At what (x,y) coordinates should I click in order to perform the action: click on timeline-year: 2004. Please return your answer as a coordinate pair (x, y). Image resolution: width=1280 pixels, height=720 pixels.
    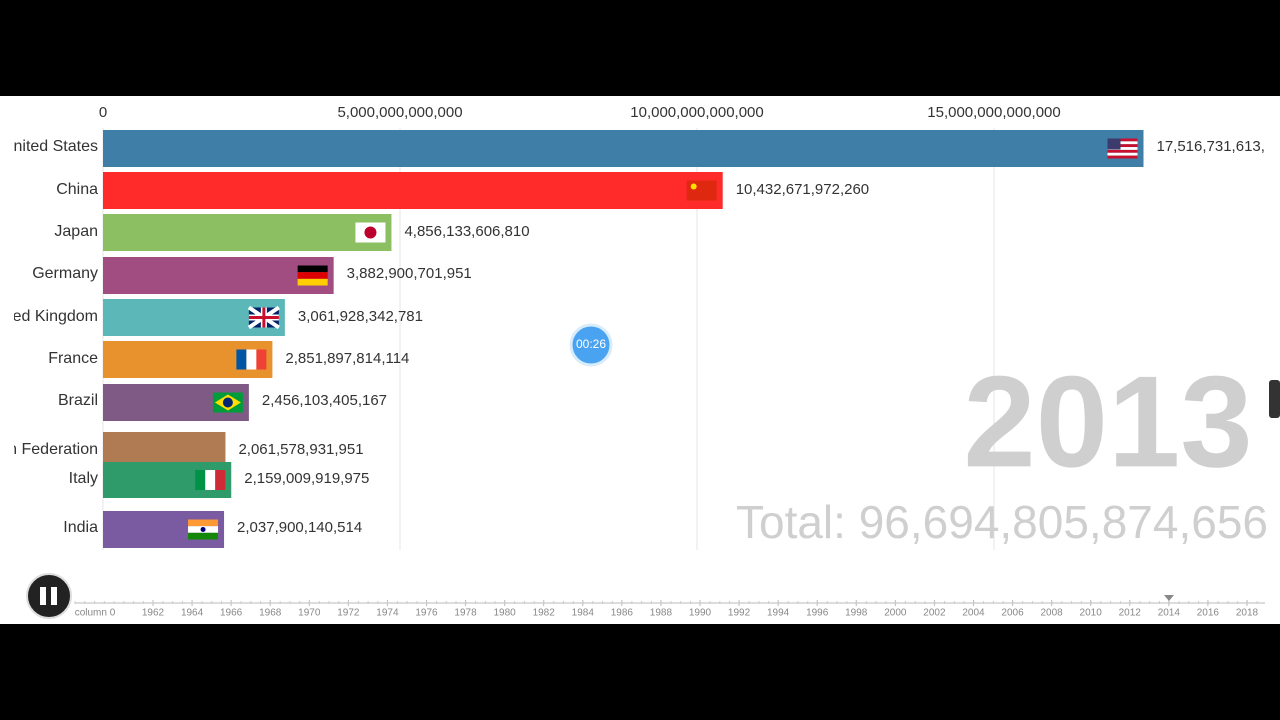
    Looking at the image, I should click on (973, 613).